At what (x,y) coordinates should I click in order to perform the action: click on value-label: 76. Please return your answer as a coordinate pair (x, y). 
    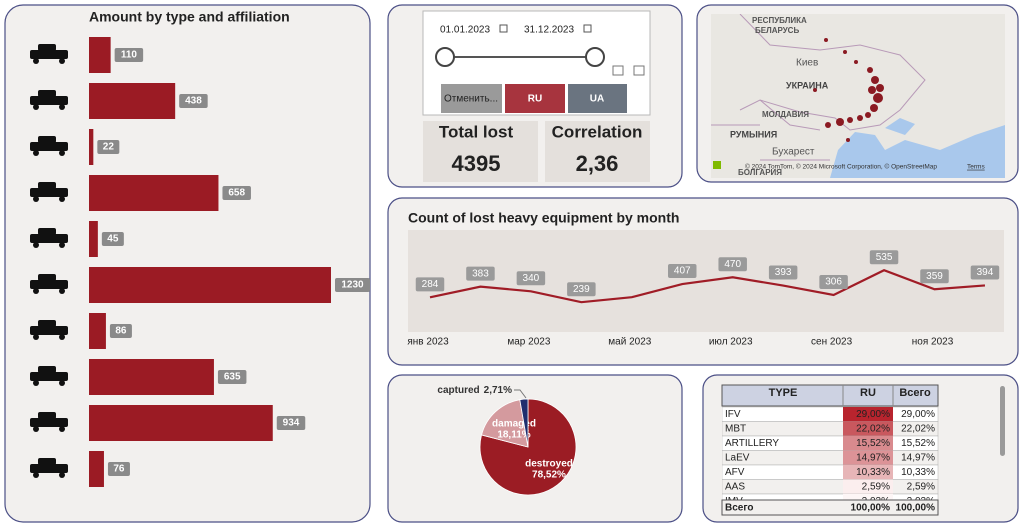
    Looking at the image, I should click on (119, 469).